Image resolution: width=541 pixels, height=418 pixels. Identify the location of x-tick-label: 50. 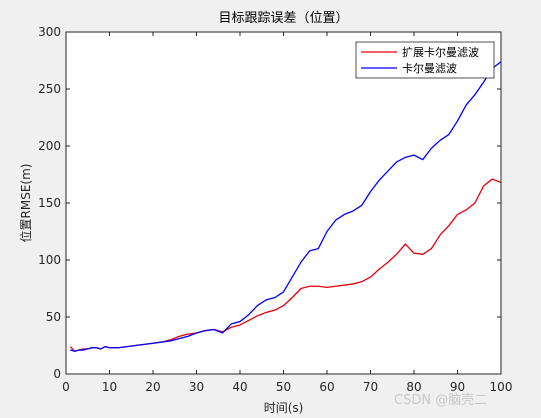
(283, 387).